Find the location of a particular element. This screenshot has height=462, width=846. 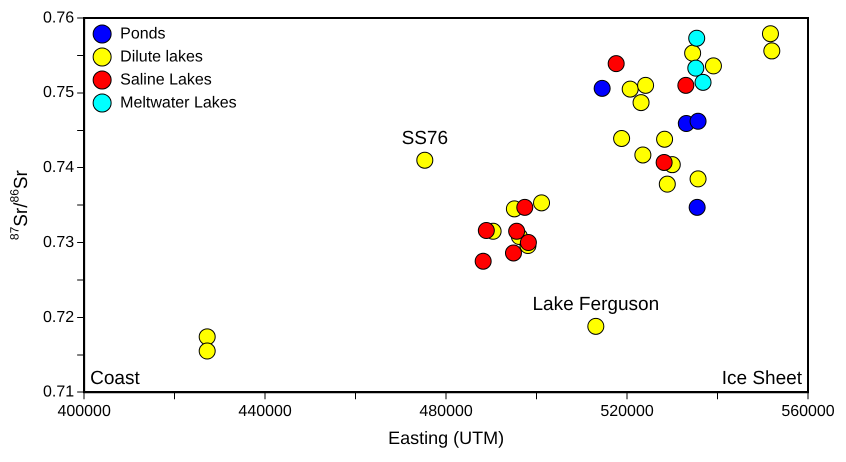

y-tick-label: 0.71 is located at coordinates (58, 392).